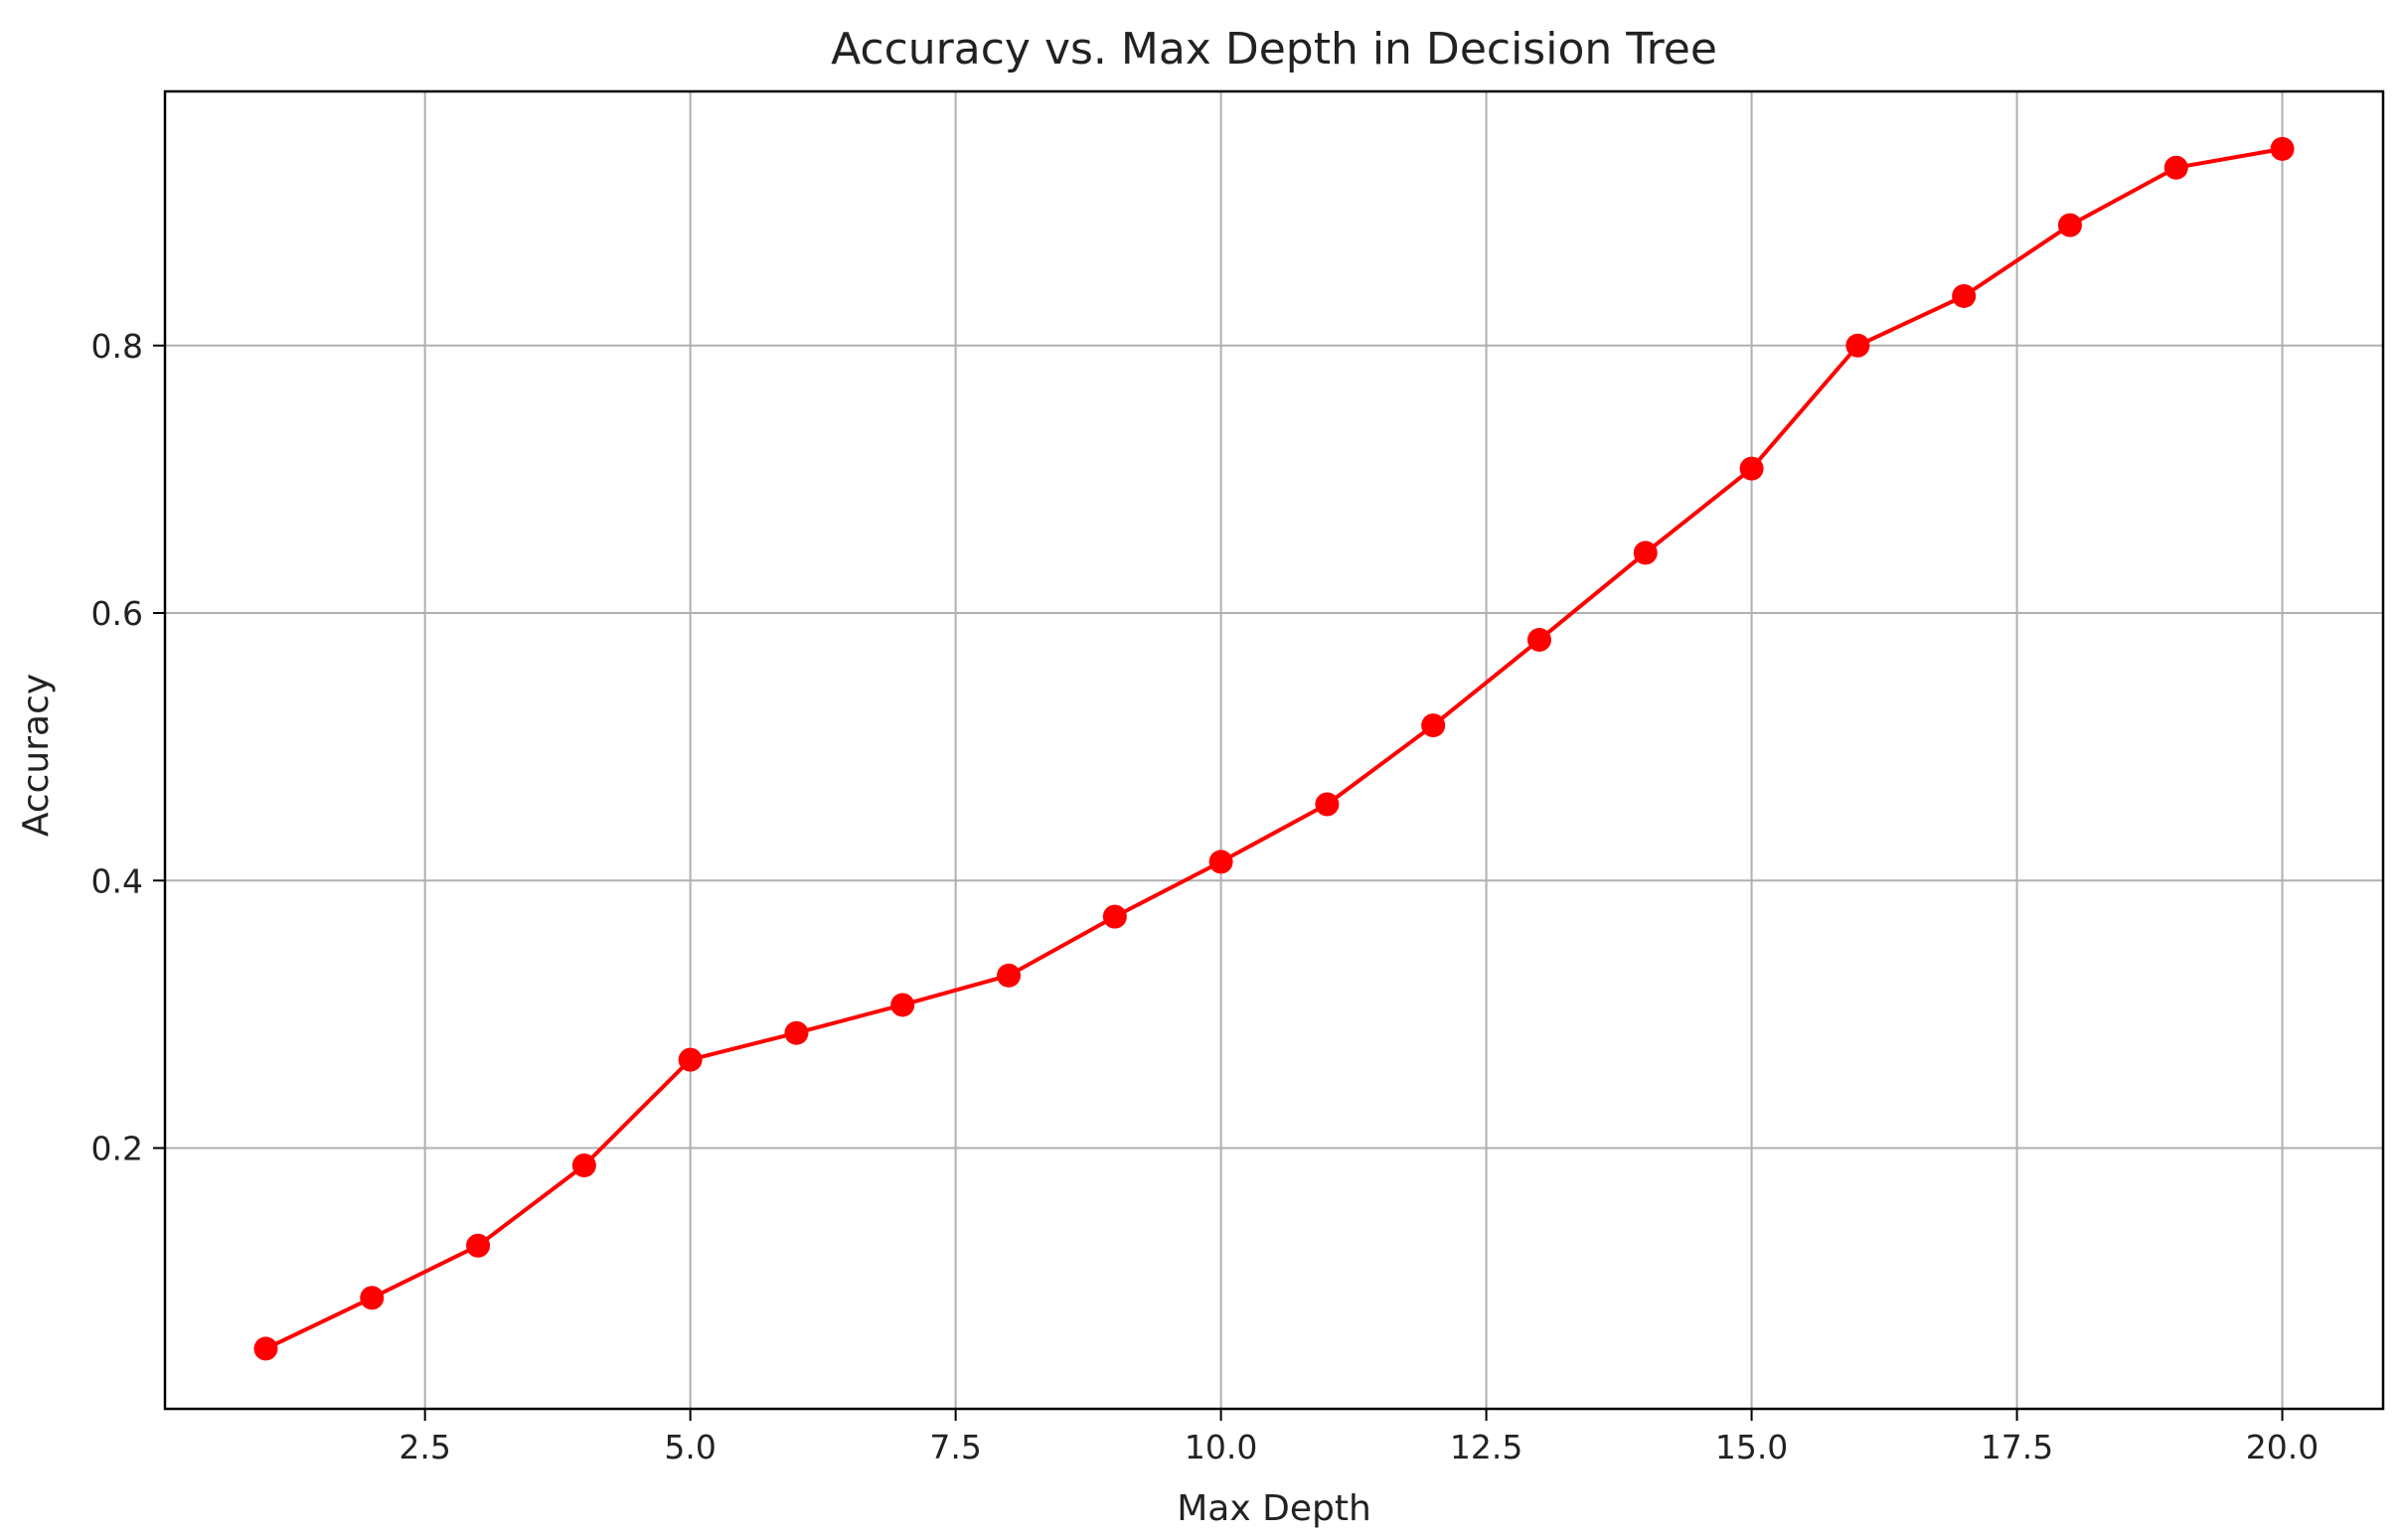  What do you see at coordinates (1274, 50) in the screenshot?
I see `chart-title: Accuracy vs. Max Depth in Decision Tree` at bounding box center [1274, 50].